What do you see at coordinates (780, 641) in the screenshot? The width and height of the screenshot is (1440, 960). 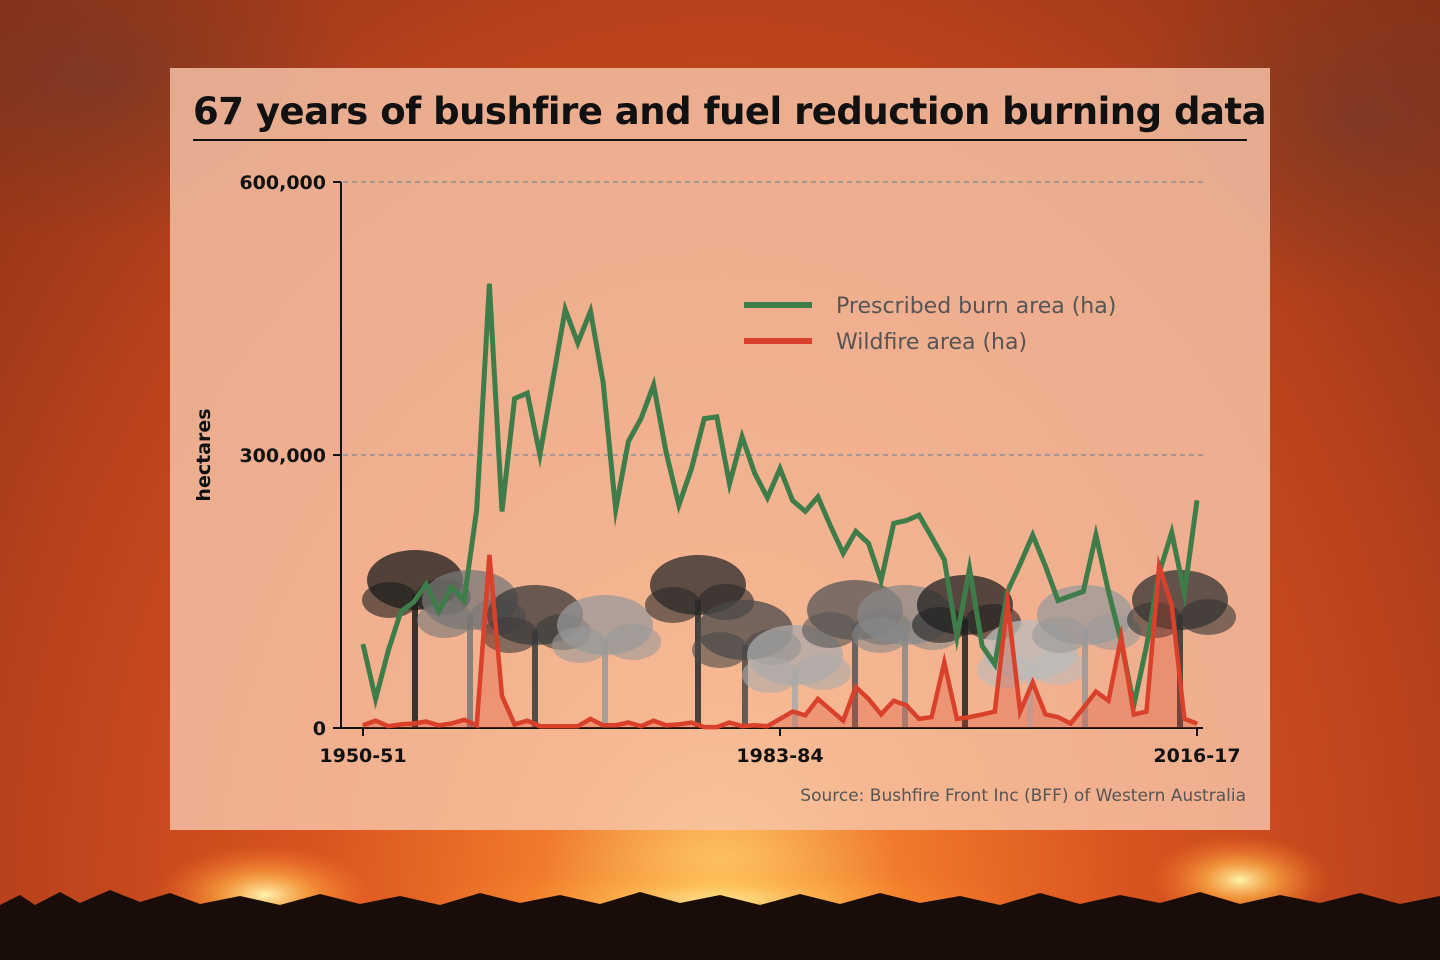 I see `wildfire-area-fill` at bounding box center [780, 641].